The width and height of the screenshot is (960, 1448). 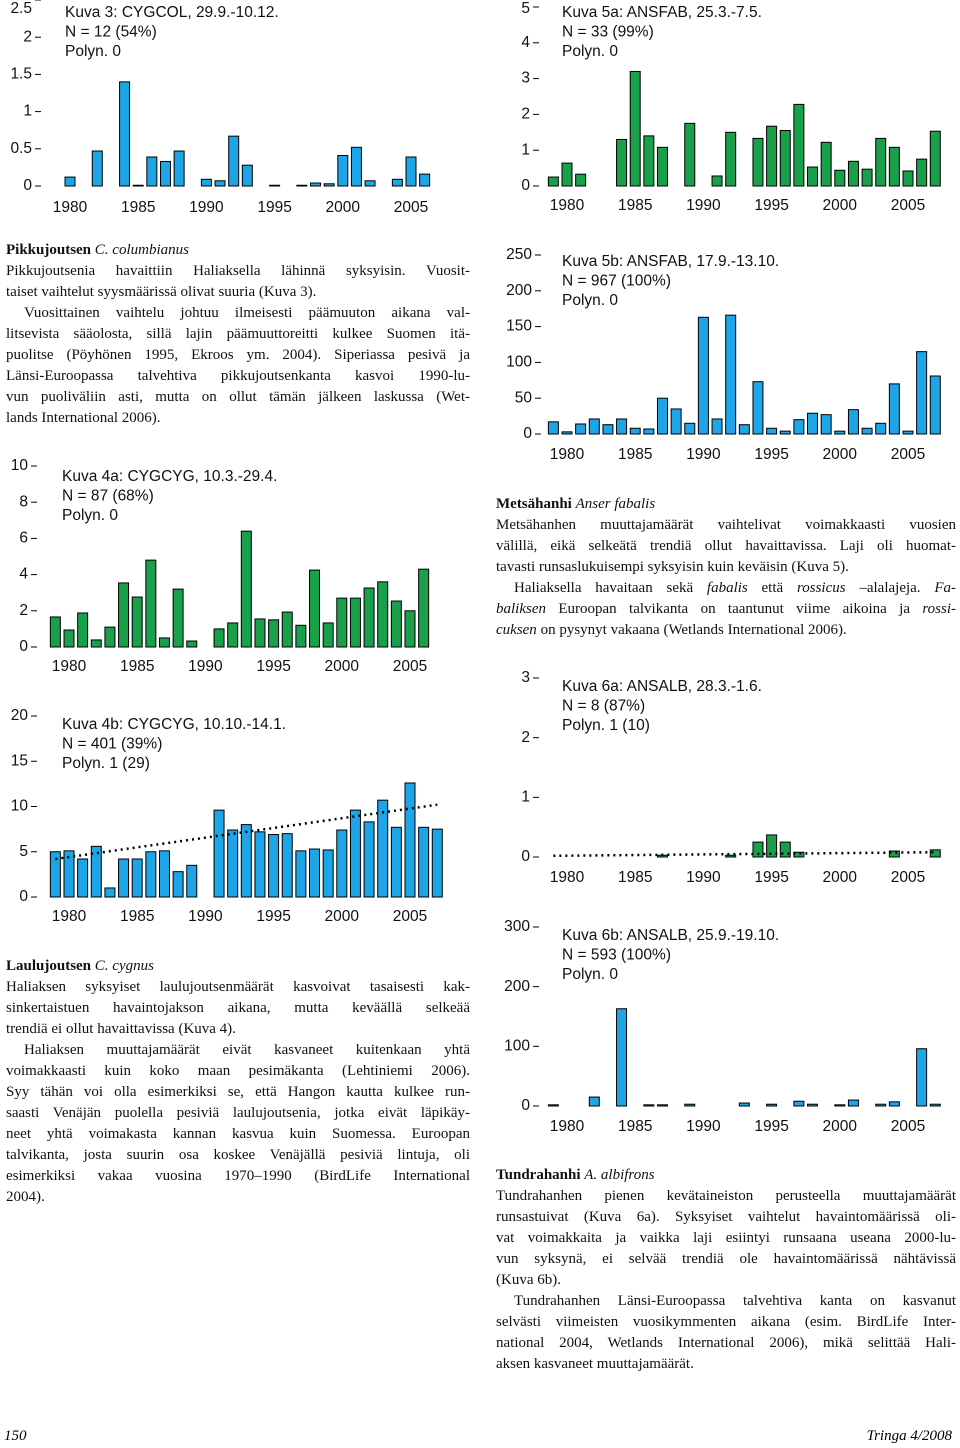 I want to click on section-heading: Laulujoutsen C. cygnus, so click(x=238, y=966).